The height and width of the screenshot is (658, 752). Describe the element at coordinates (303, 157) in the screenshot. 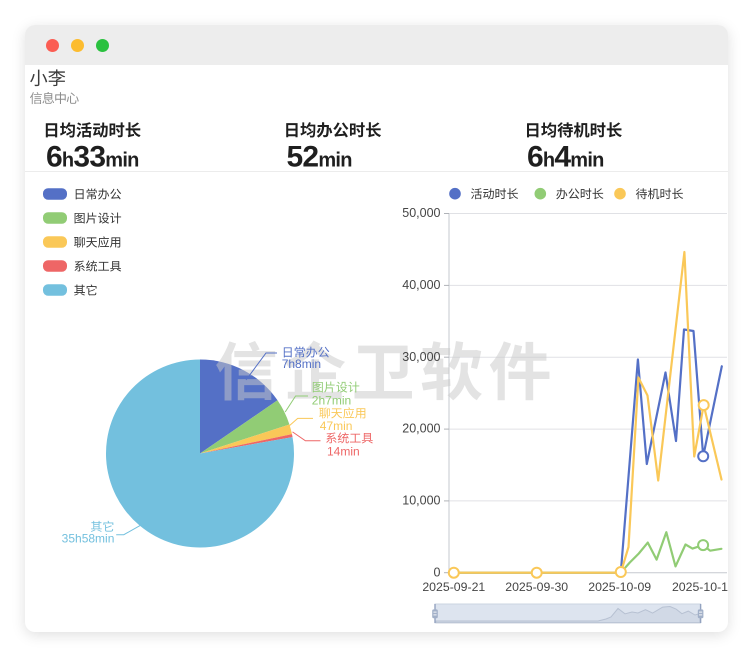

I see `svg-text: 52` at that location.